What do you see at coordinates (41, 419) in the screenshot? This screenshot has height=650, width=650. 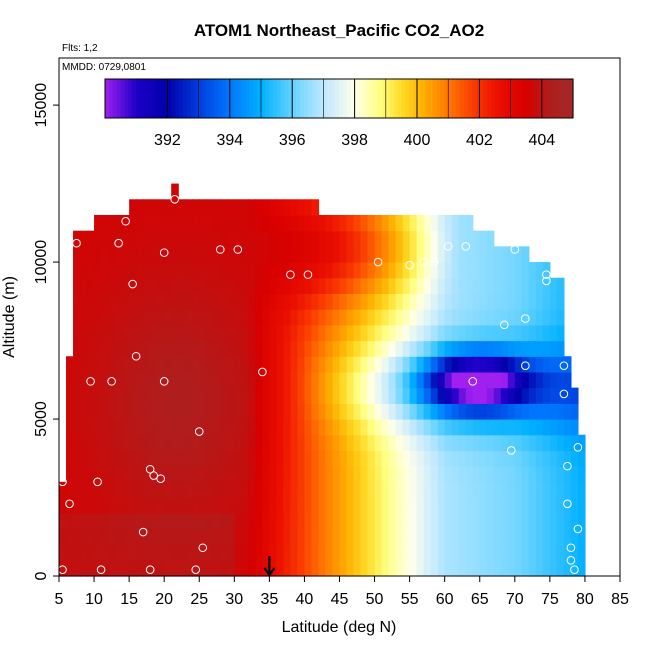 I see `y-tick-label: 5000` at bounding box center [41, 419].